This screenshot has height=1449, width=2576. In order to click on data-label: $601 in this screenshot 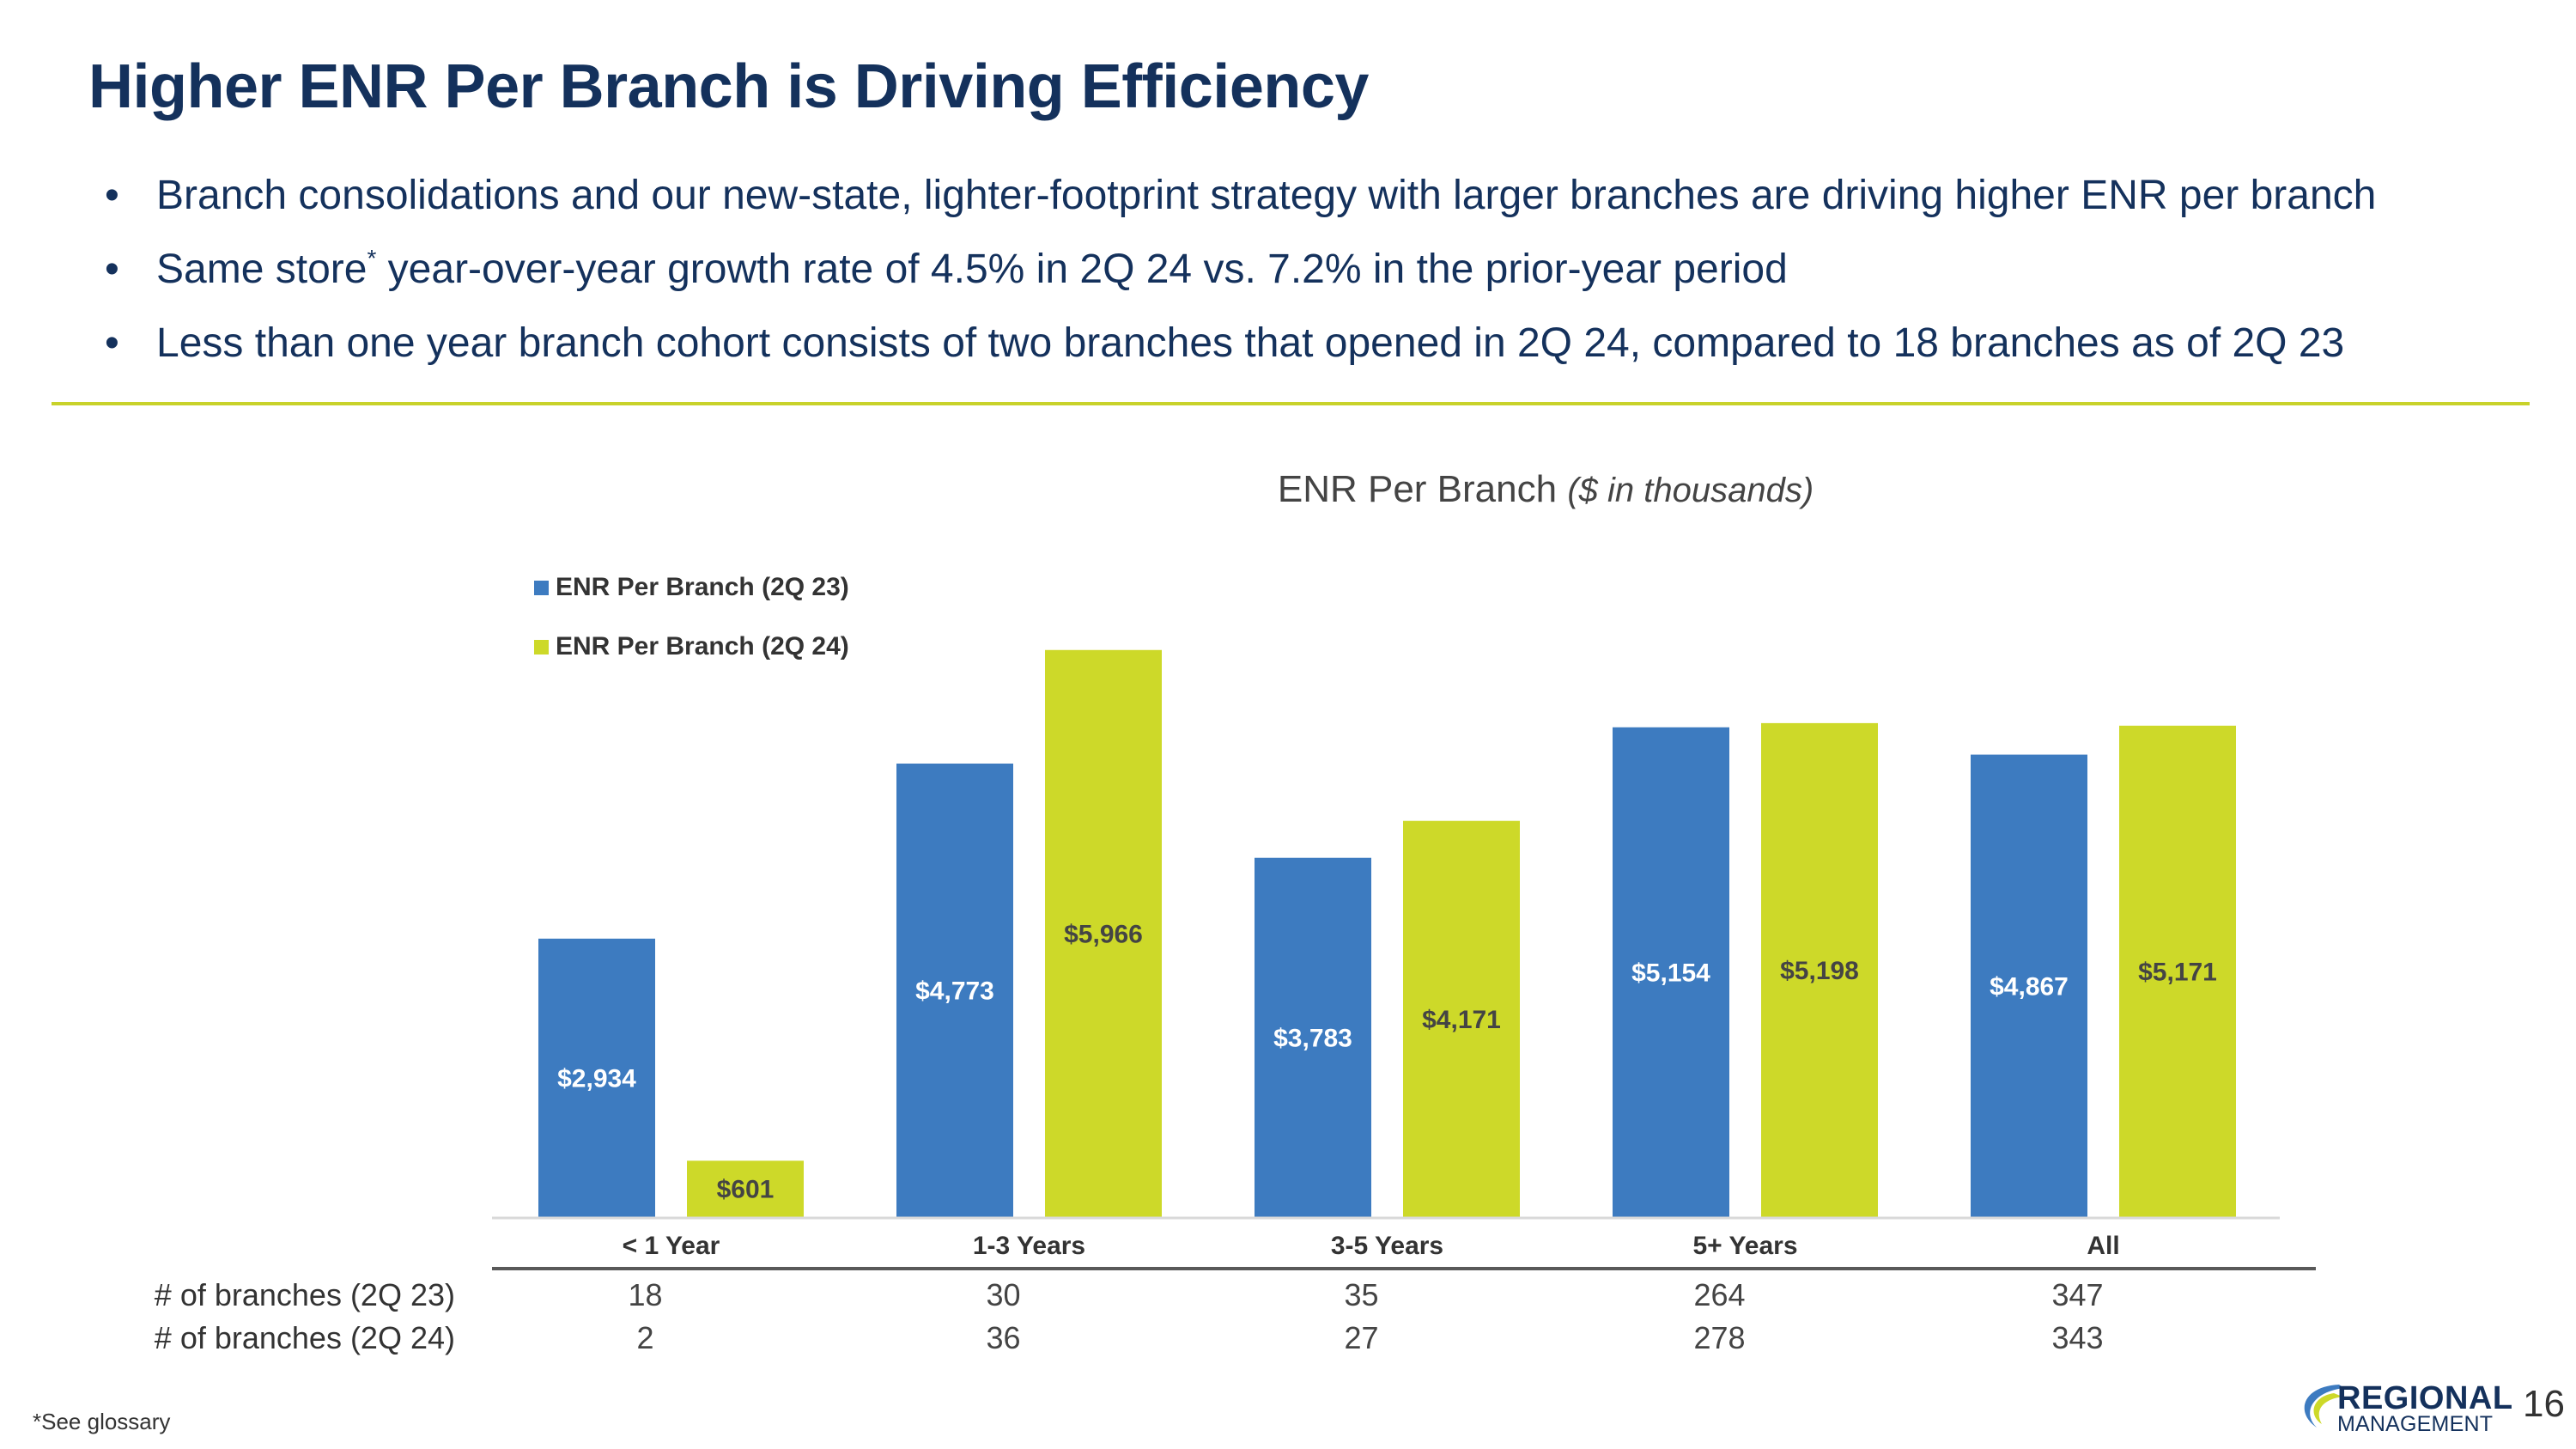, I will do `click(746, 1190)`.